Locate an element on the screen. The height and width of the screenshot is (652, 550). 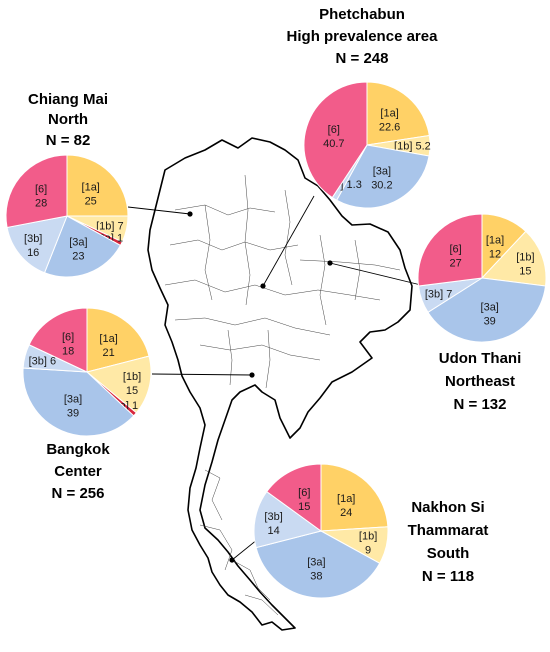
slice-label-3b: [3b] 7 is located at coordinates (439, 295).